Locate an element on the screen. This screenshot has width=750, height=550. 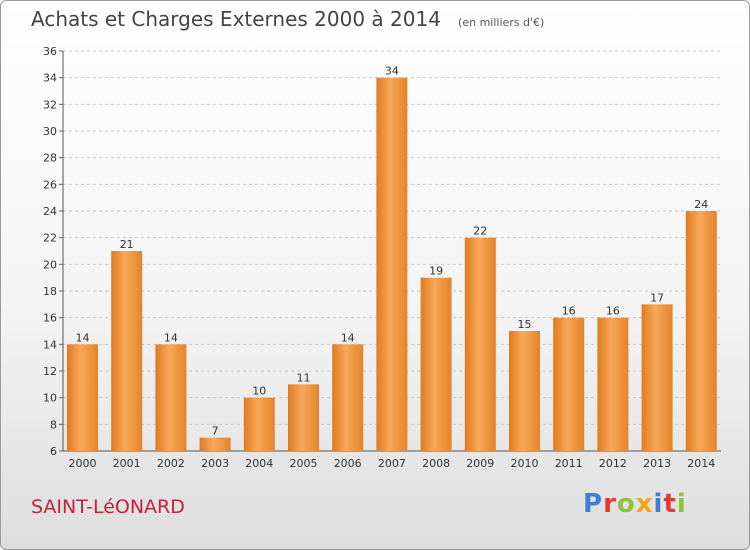
x-tick-label: 2000 is located at coordinates (83, 463).